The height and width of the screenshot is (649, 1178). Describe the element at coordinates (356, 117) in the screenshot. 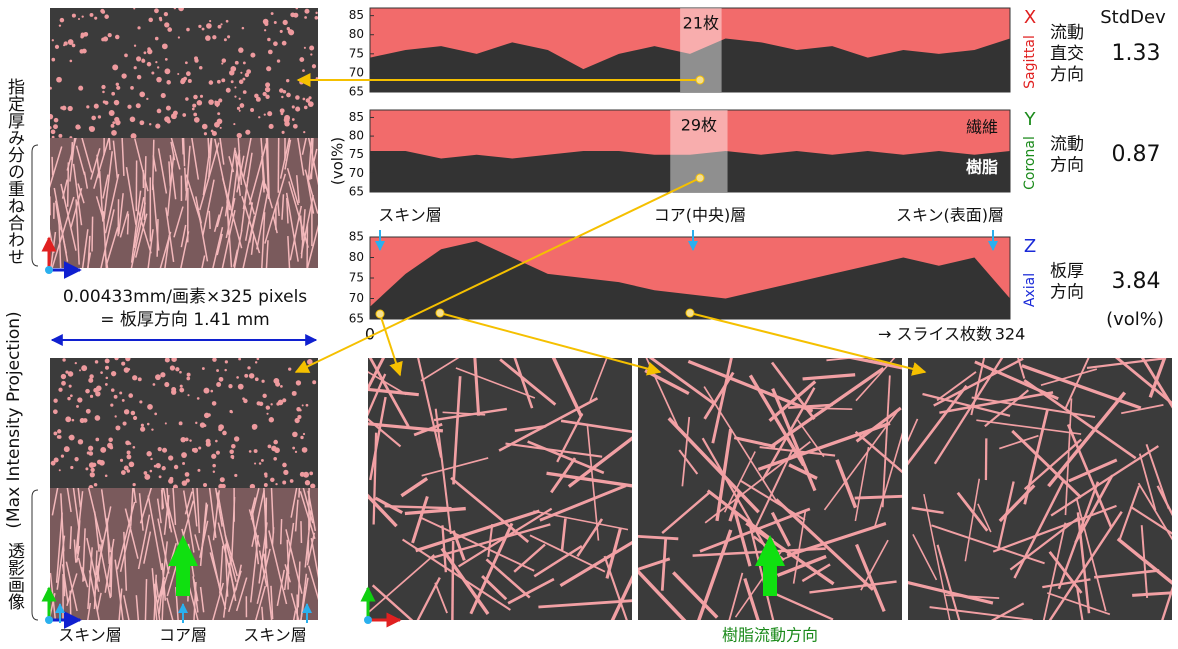

I see `y-tick-label: 85` at that location.